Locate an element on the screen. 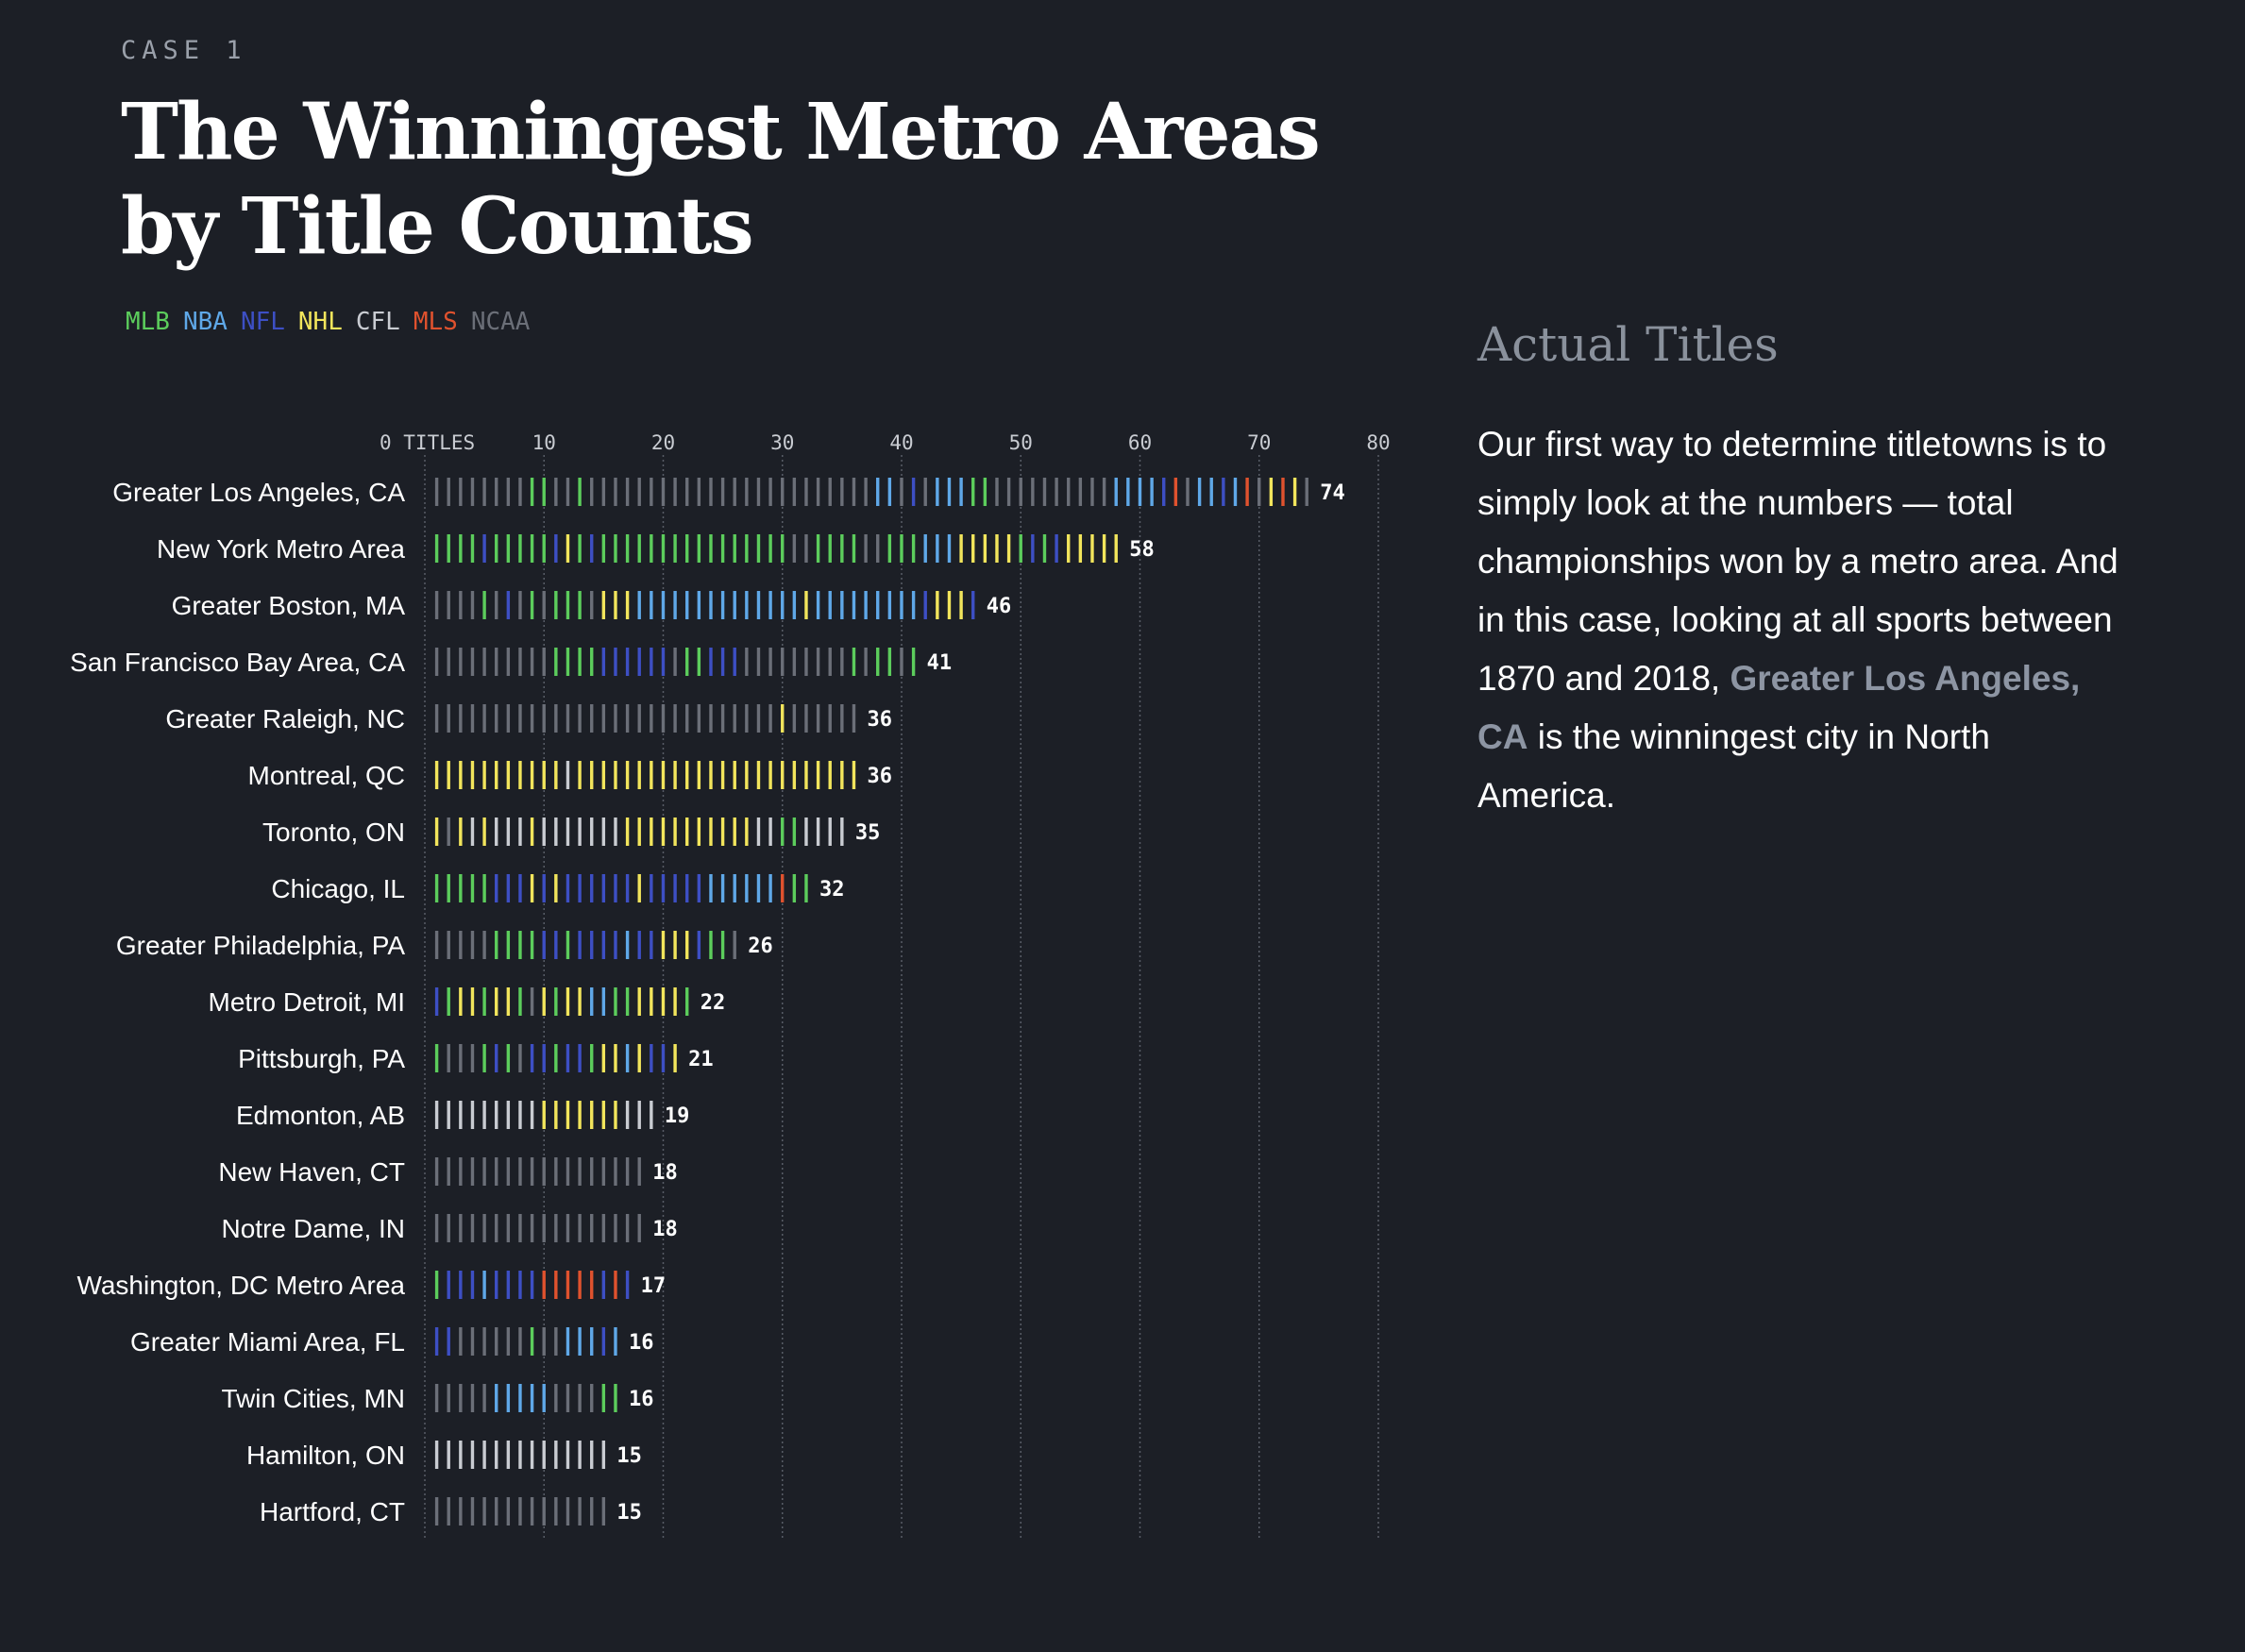 Image resolution: width=2245 pixels, height=1652 pixels. chart-row: Chicago, IL 32 is located at coordinates (558, 888).